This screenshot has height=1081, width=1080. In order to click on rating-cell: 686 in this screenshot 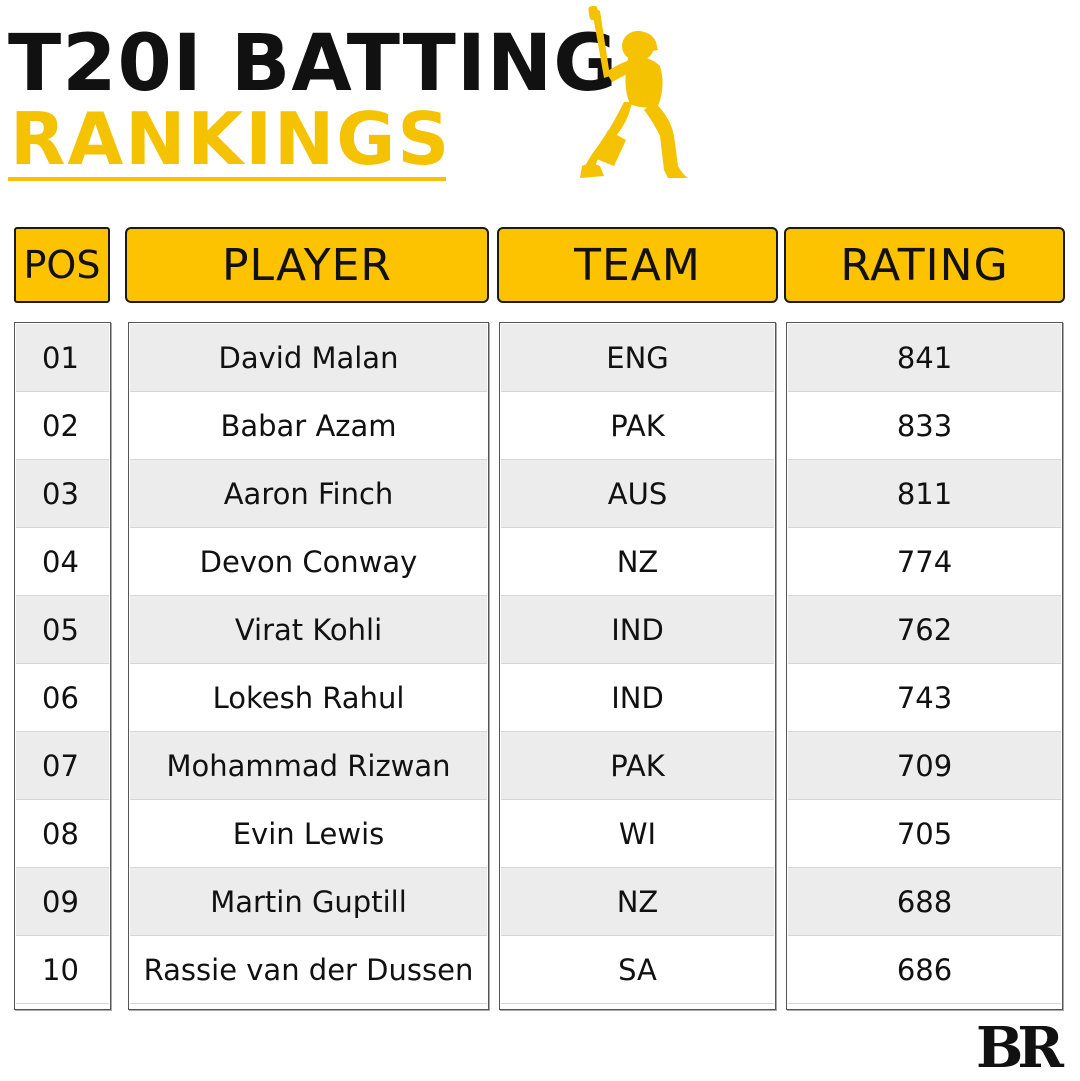, I will do `click(924, 970)`.